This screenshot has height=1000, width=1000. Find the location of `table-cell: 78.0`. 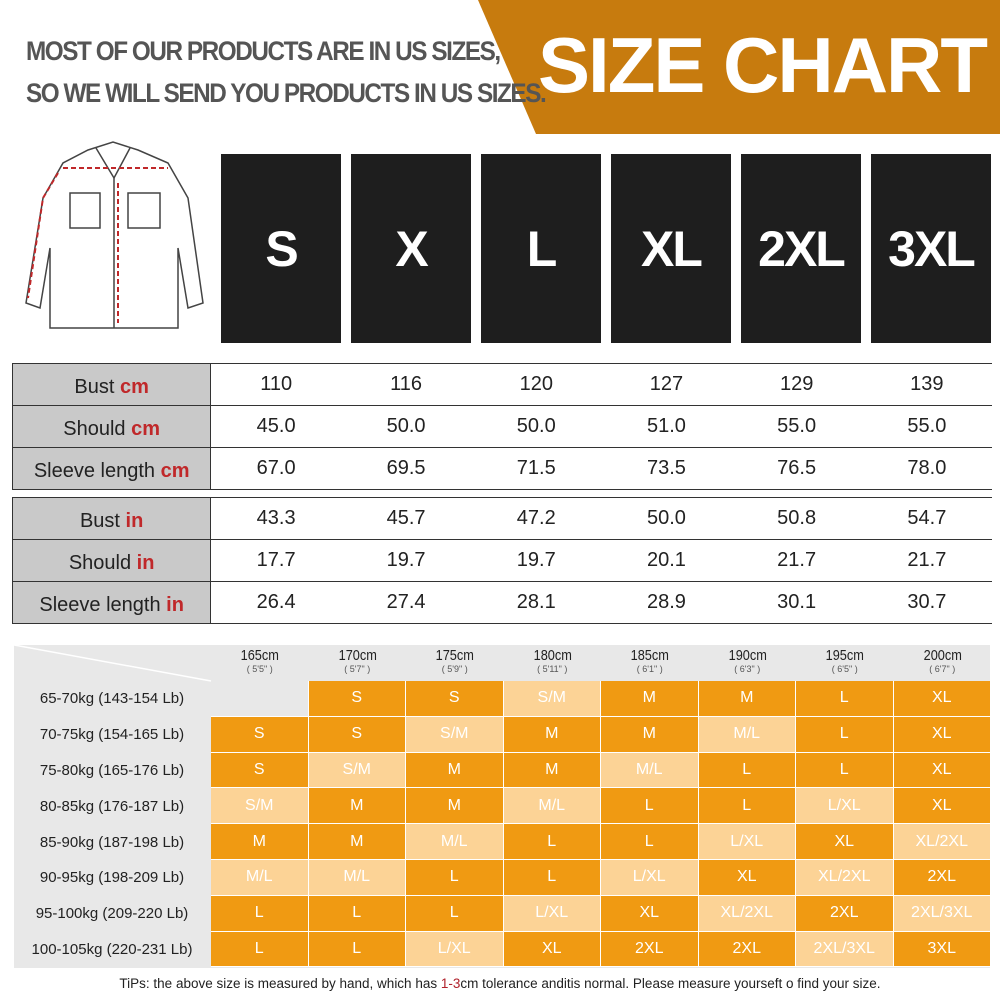

table-cell: 78.0 is located at coordinates (926, 468).